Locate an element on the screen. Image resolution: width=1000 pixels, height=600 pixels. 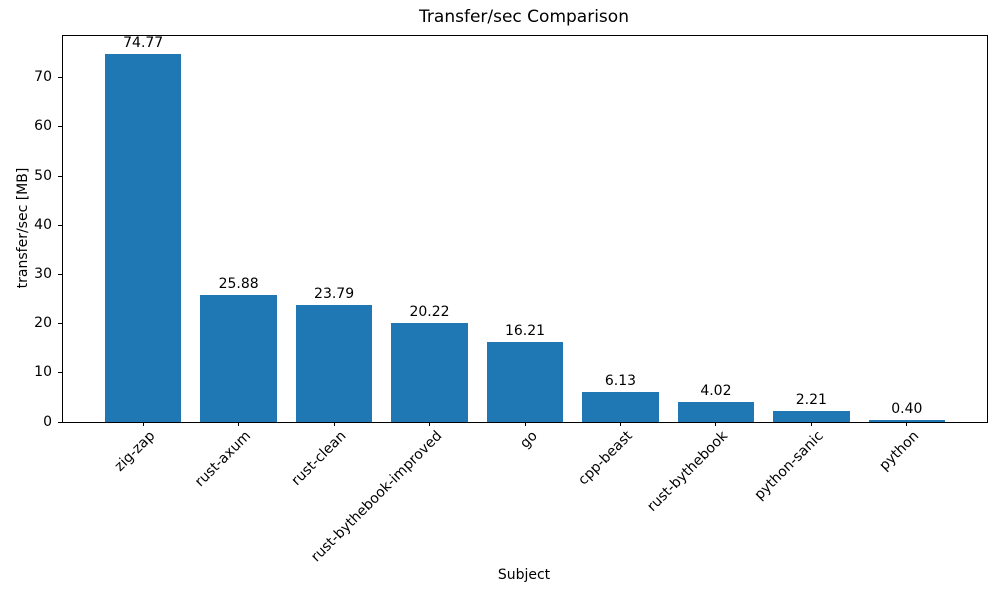
bar-value-label: 25.88 is located at coordinates (238, 283).